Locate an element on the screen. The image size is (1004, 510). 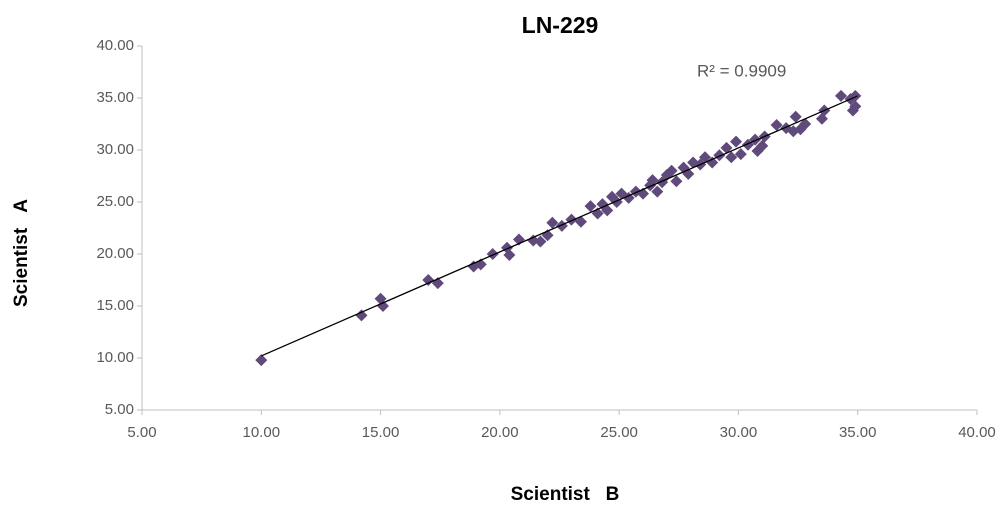
y-tick-label: 5.00 is located at coordinates (119, 409).